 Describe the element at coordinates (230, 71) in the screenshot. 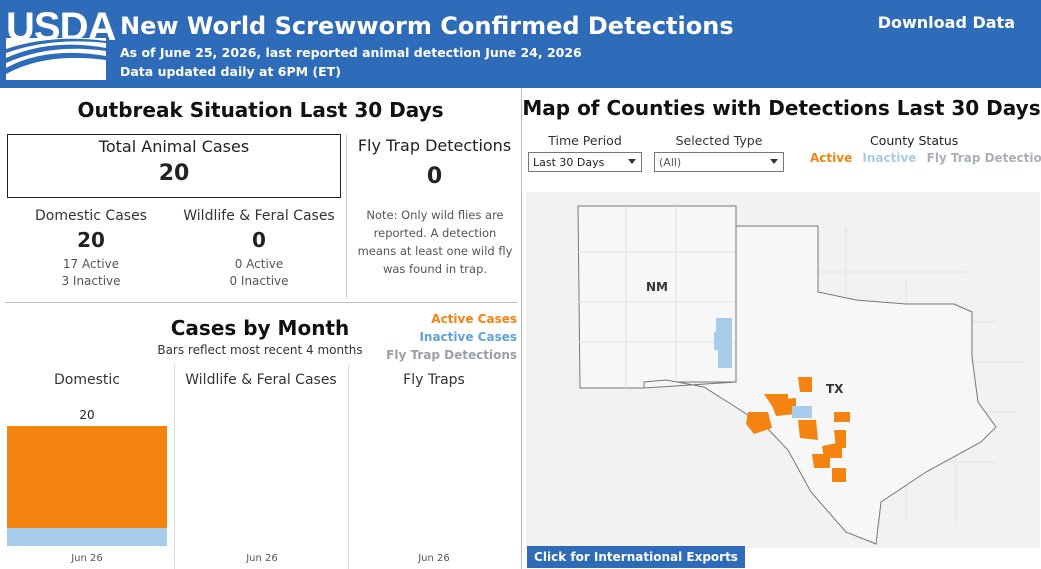

I see `update-note: Data updated daily at 6PM (ET)` at that location.